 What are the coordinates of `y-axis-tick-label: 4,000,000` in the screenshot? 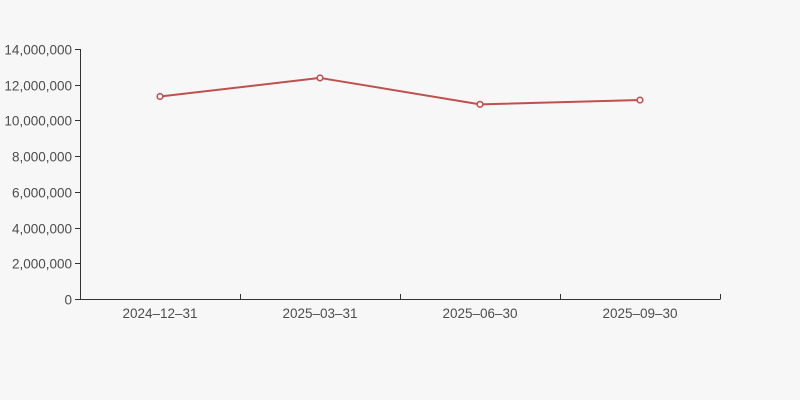 It's located at (42, 229).